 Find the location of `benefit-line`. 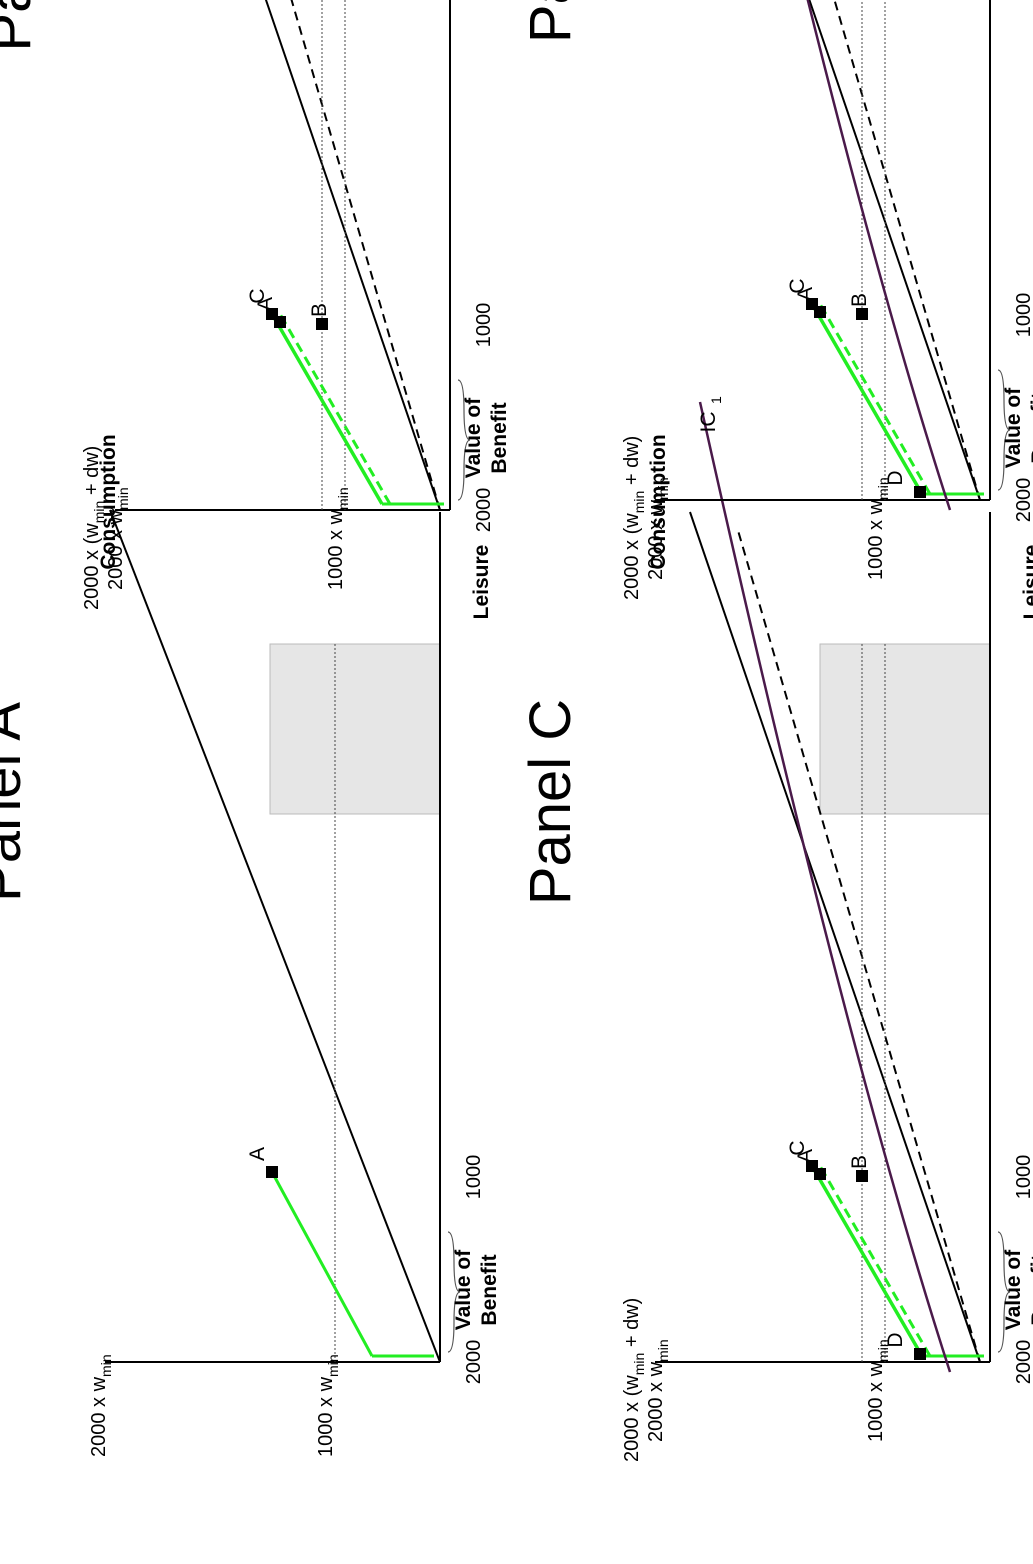

benefit-line is located at coordinates (322, 1264).